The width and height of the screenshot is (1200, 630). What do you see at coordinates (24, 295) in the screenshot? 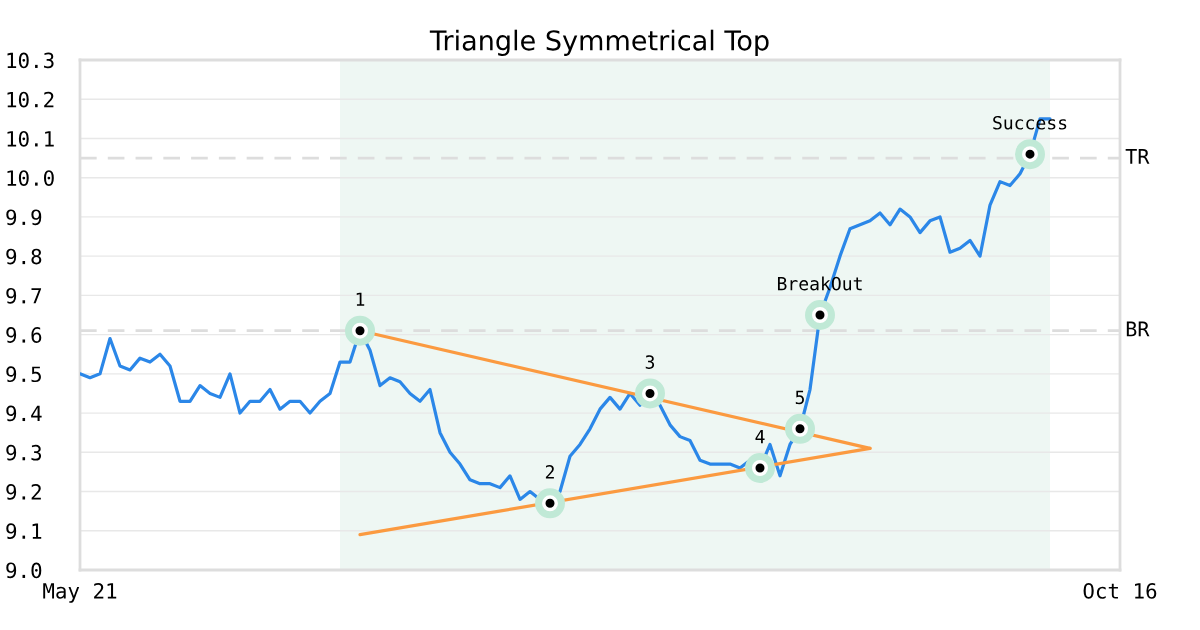
I see `y-tick-label: 9.7` at bounding box center [24, 295].